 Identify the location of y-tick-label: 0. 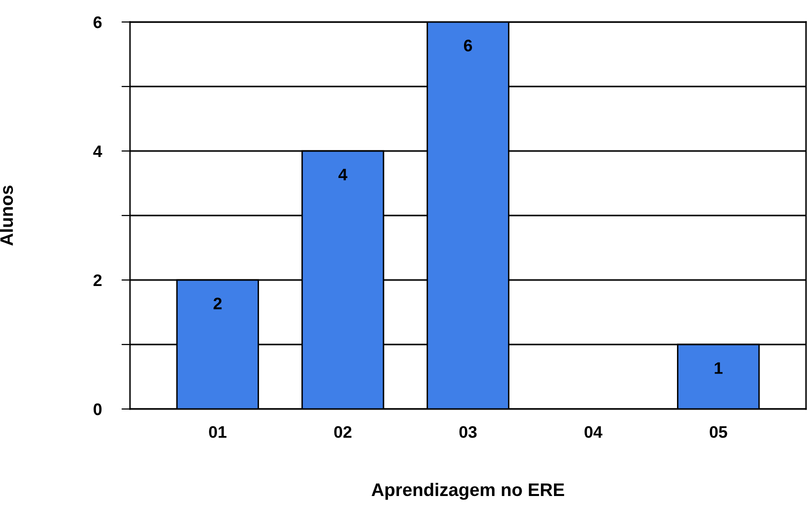
(98, 409).